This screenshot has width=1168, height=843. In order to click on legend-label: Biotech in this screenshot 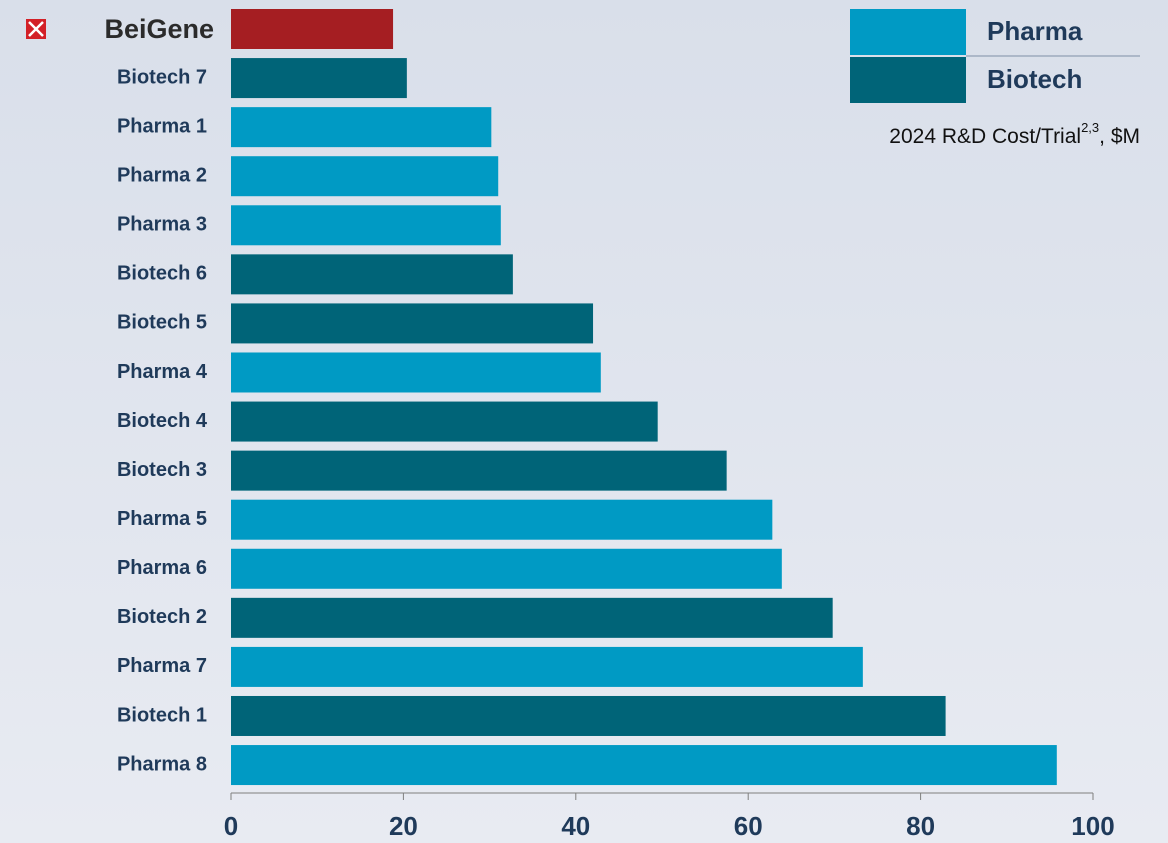, I will do `click(1034, 79)`.